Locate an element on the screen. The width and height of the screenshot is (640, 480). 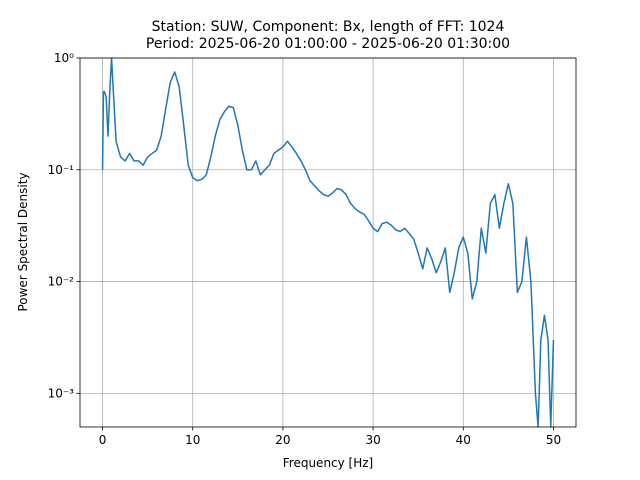
x-tick-label: 30 is located at coordinates (372, 440).